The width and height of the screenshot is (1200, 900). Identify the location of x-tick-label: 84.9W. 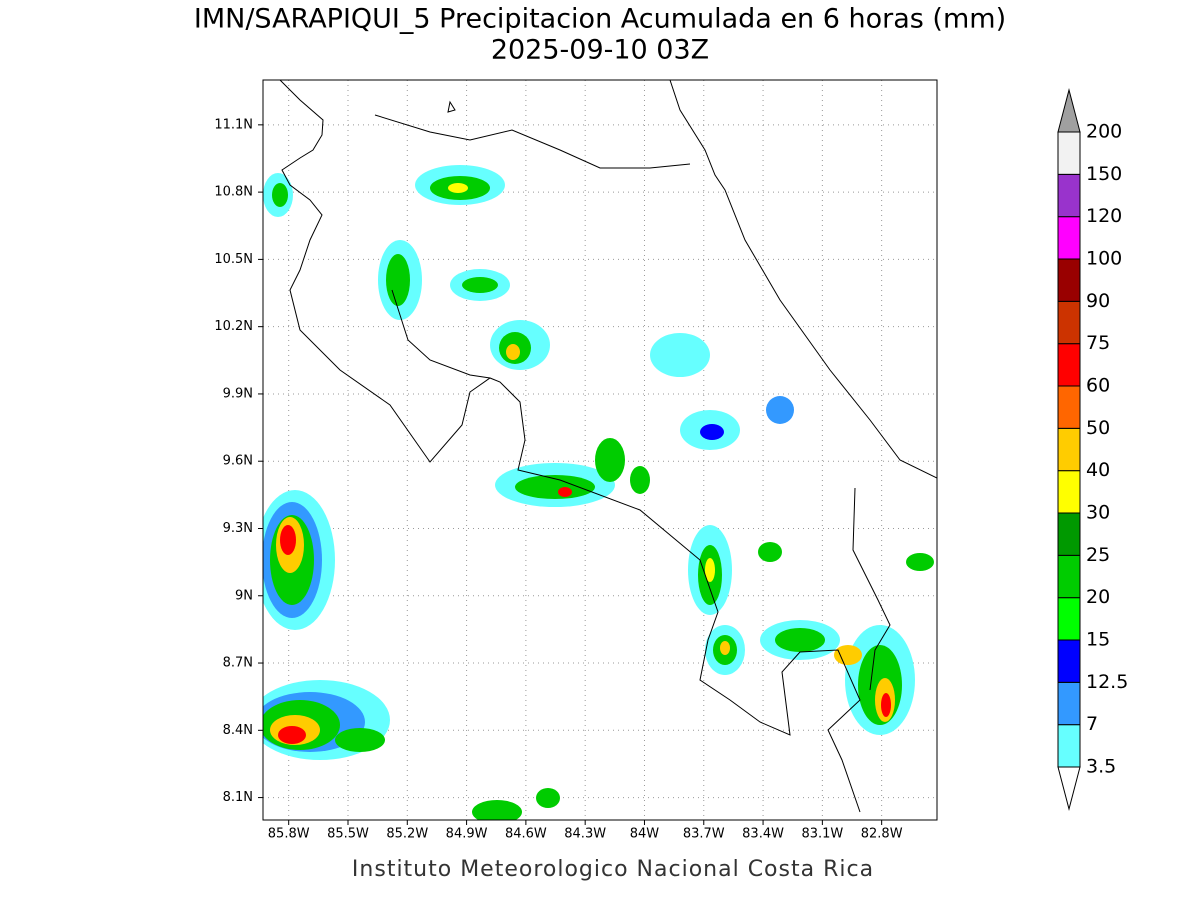
(467, 834).